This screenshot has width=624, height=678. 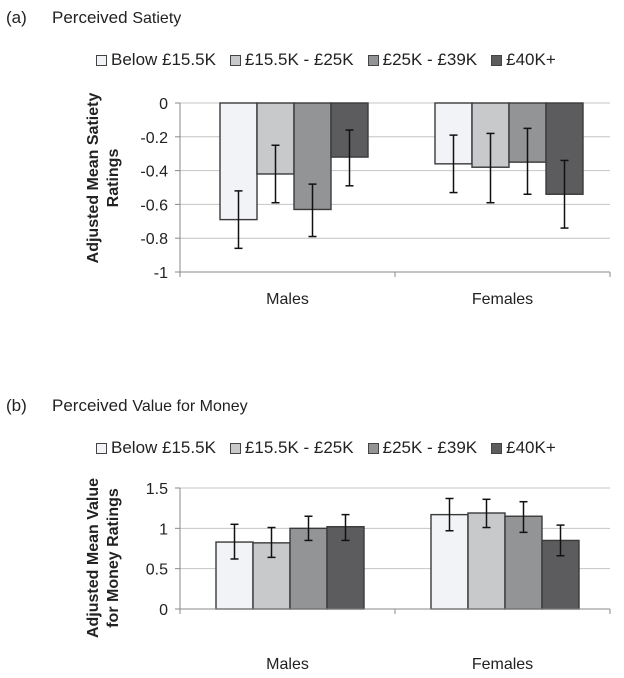 What do you see at coordinates (154, 172) in the screenshot?
I see `y-tick-label: -0.4` at bounding box center [154, 172].